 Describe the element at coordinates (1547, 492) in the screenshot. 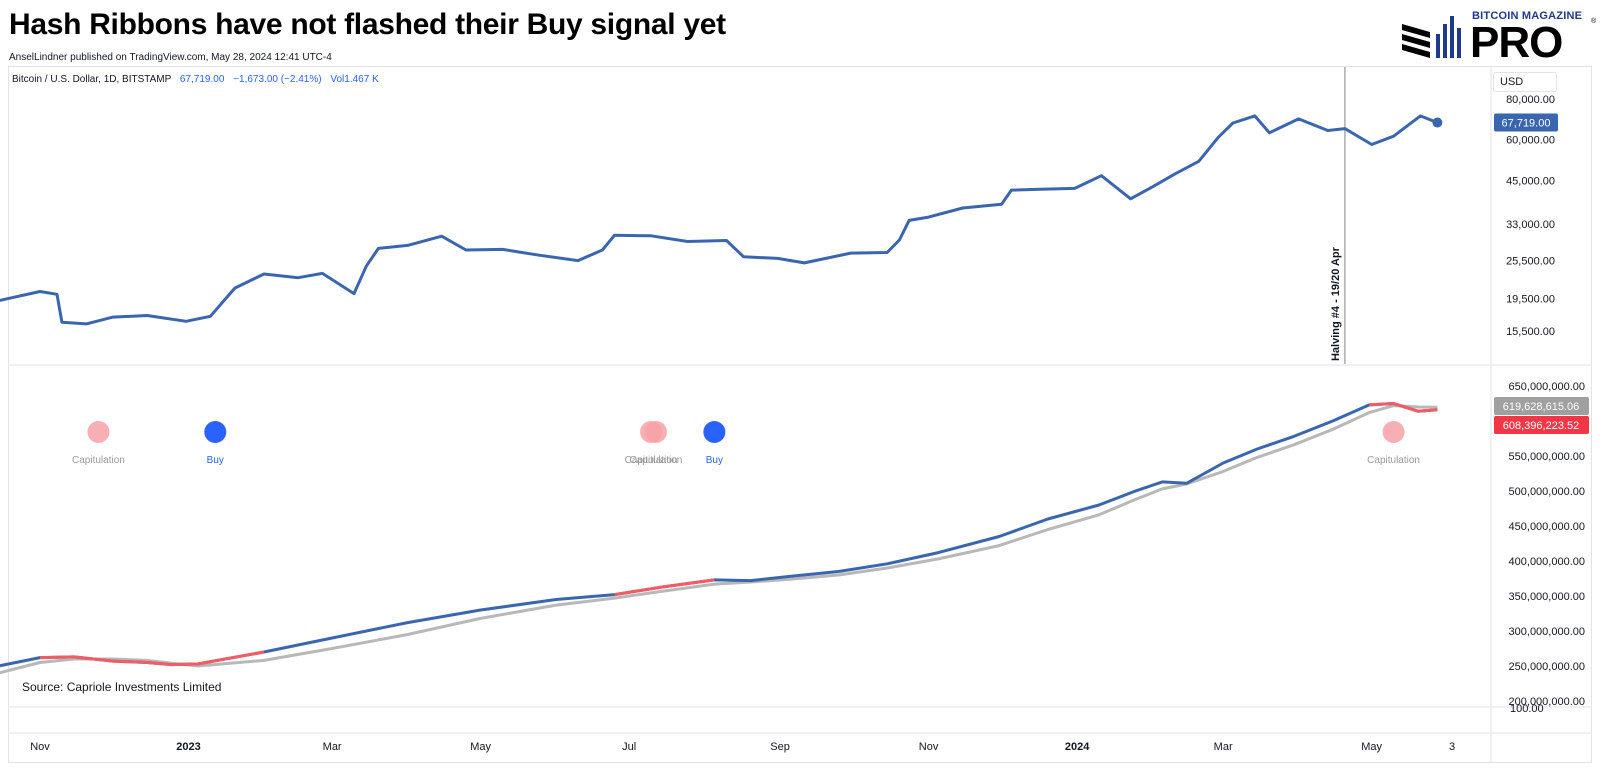

I see `hash-tick-label: 500,000,000.00` at that location.